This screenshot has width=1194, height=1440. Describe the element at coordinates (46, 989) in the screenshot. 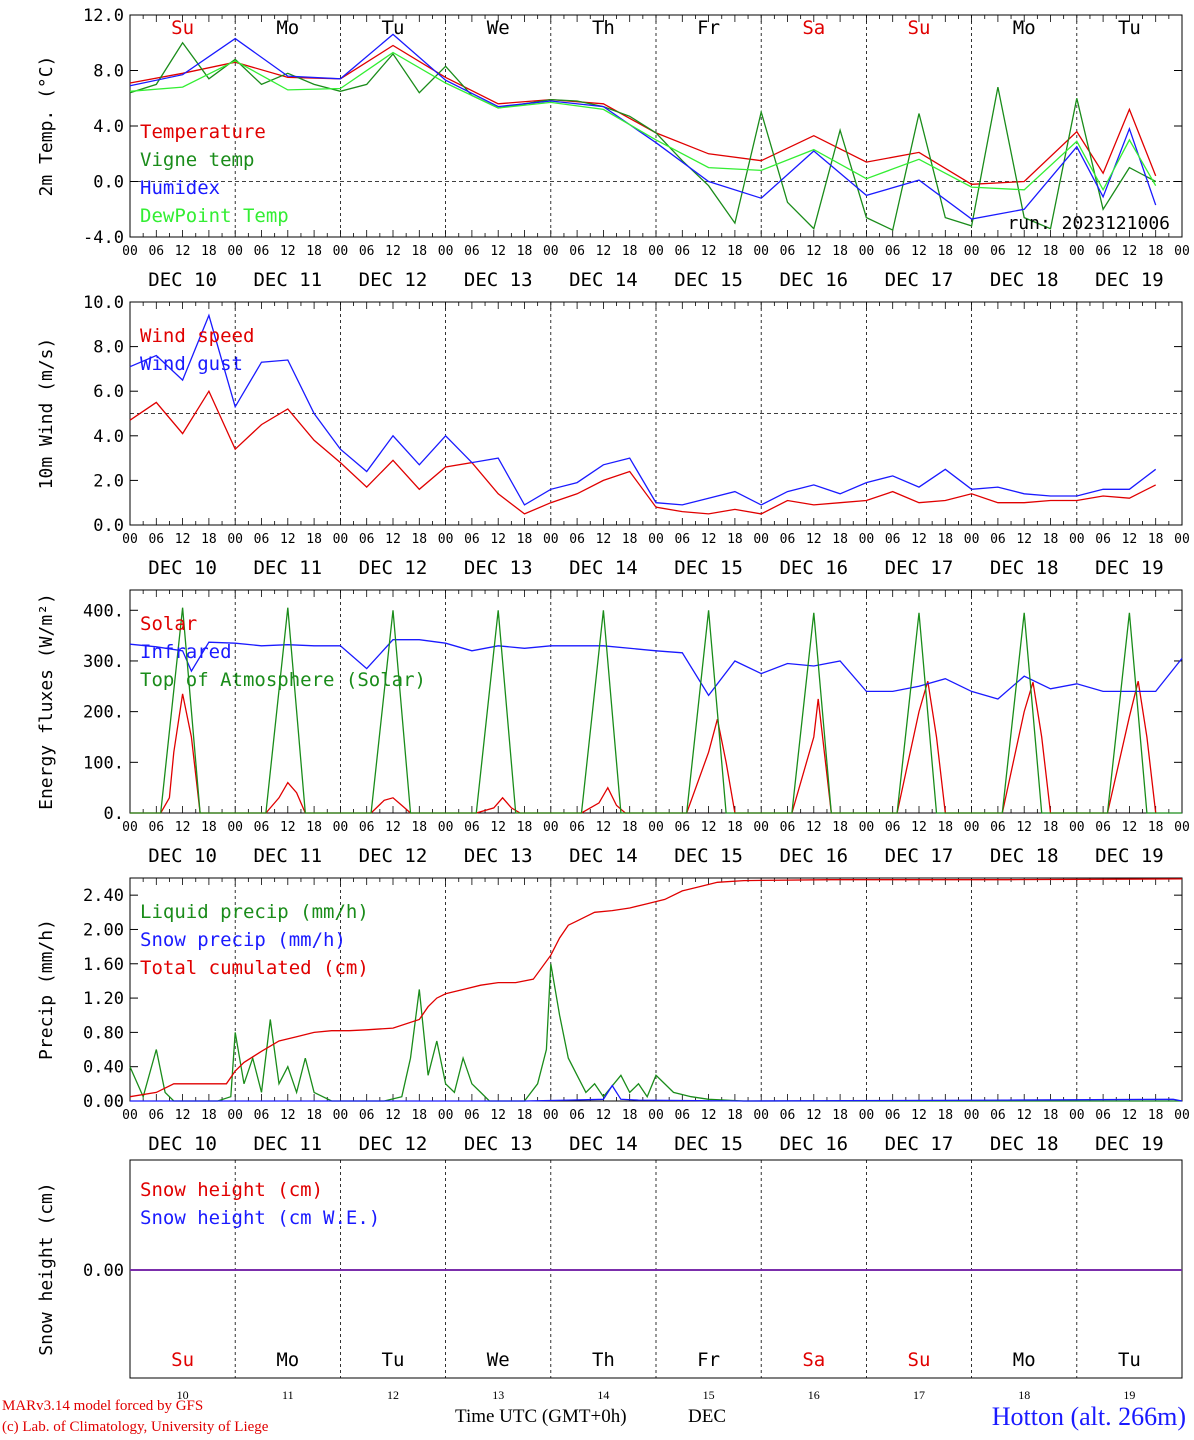

I see `y-axis-label: Precip (mm/h)` at that location.